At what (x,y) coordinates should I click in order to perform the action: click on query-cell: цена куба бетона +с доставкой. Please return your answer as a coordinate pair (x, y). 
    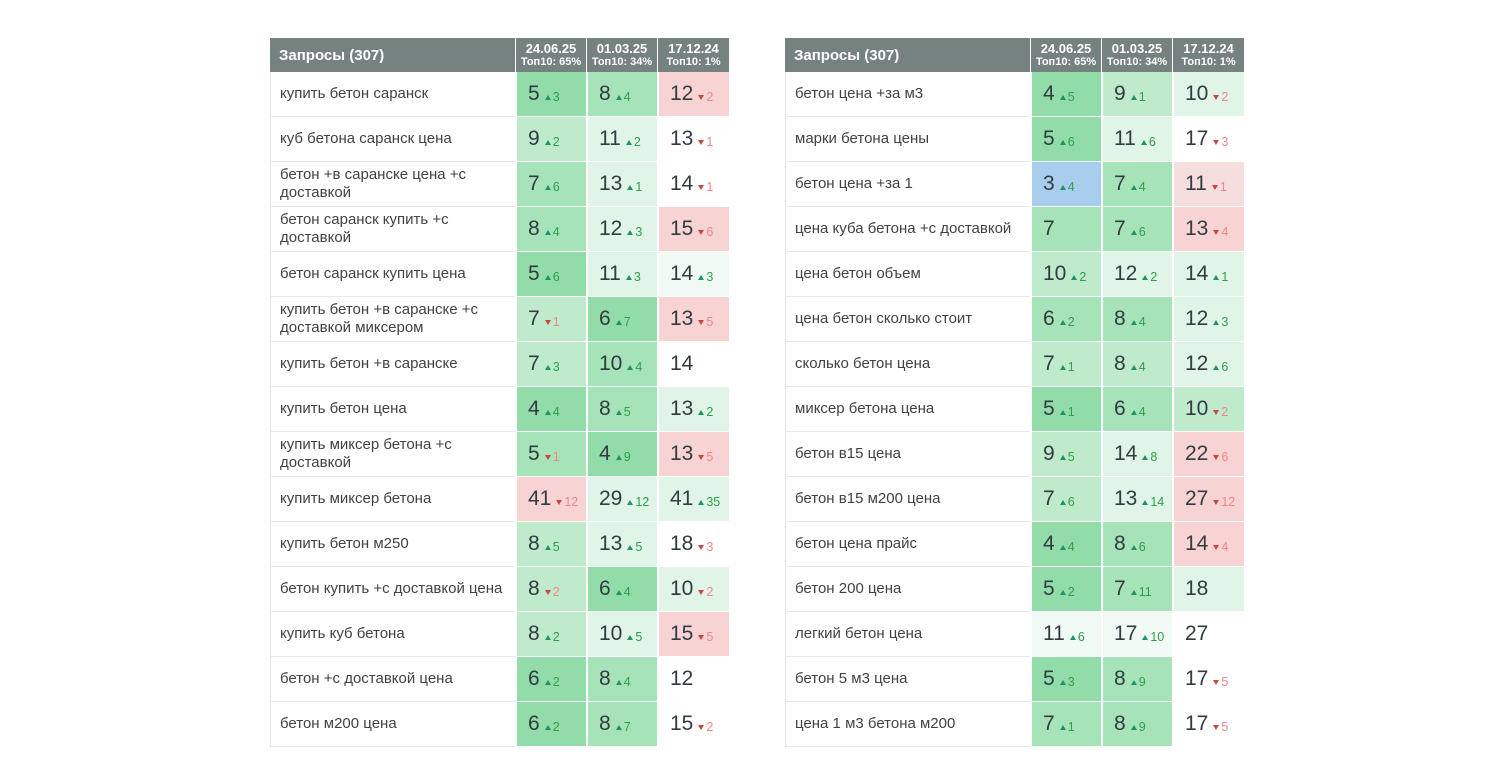
    Looking at the image, I should click on (907, 229).